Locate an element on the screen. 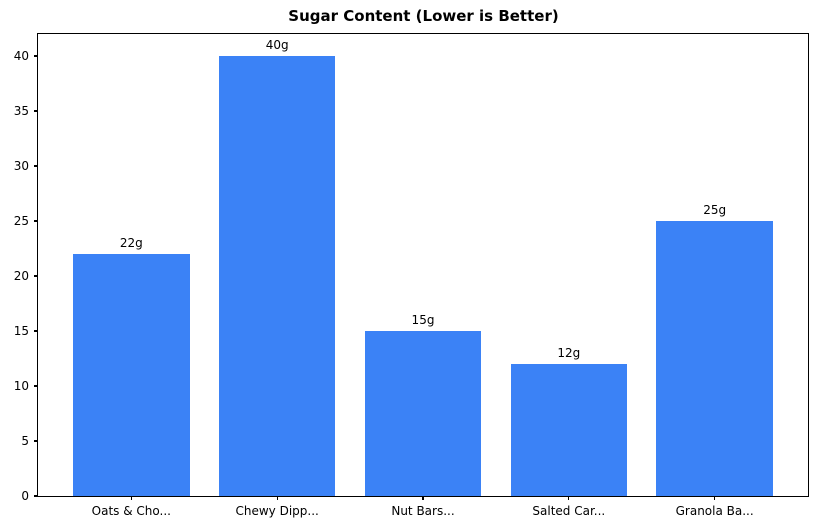  bar-value-label: 40g is located at coordinates (277, 45).